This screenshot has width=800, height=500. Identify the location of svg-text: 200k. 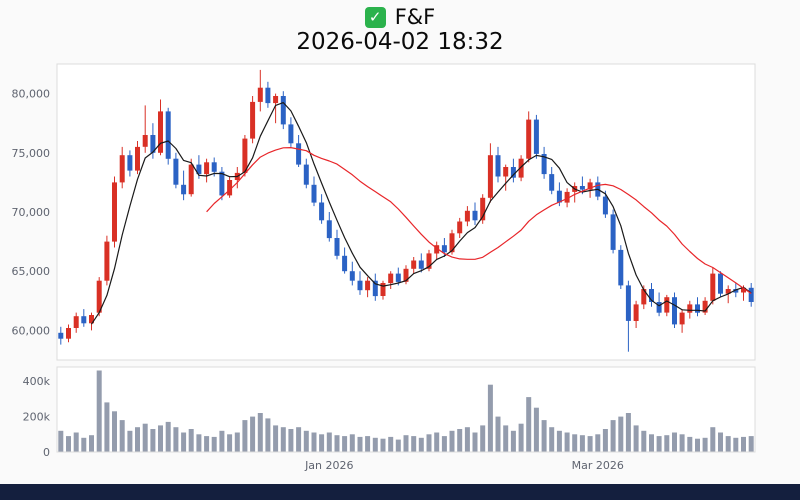
(37, 417).